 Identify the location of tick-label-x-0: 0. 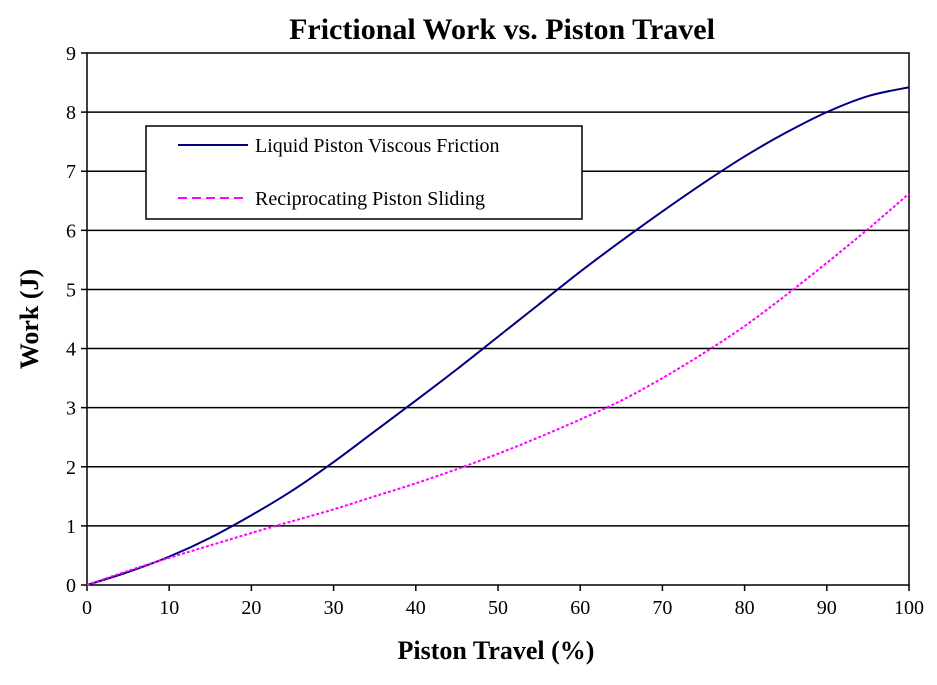
(87, 608).